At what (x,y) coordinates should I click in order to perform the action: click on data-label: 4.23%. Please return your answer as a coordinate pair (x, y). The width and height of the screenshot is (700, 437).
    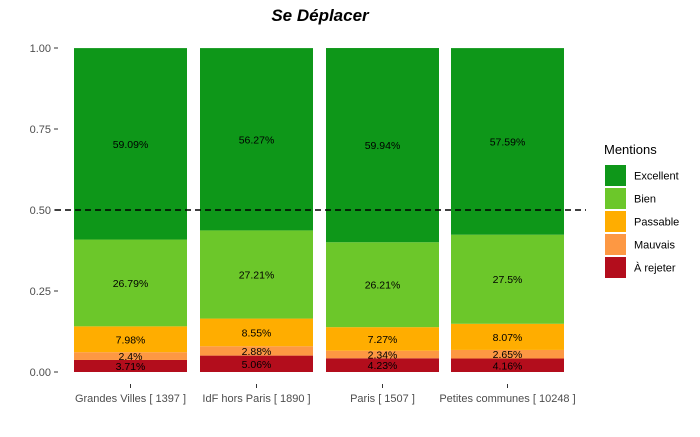
    Looking at the image, I should click on (383, 366).